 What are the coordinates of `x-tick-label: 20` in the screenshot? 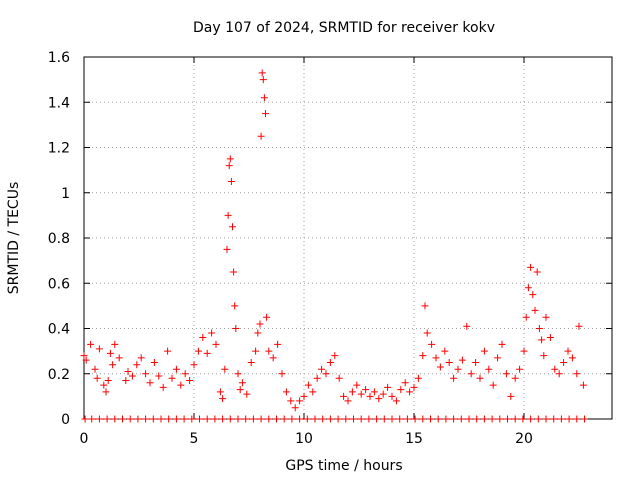 It's located at (524, 439).